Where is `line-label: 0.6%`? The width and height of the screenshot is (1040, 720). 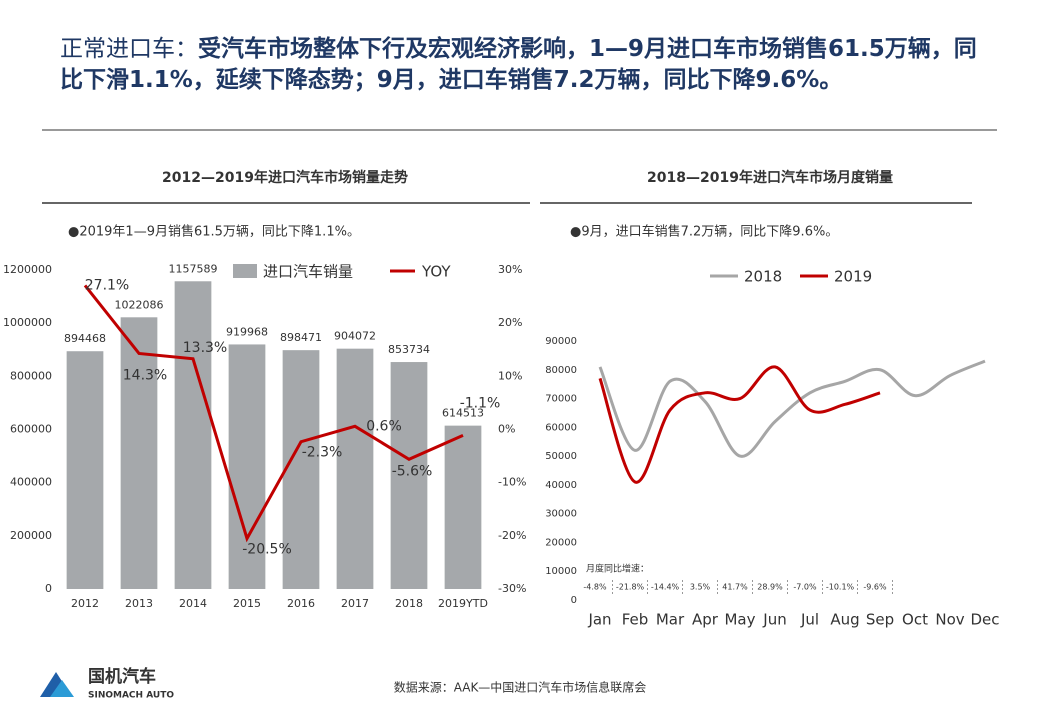
line-label: 0.6% is located at coordinates (384, 426).